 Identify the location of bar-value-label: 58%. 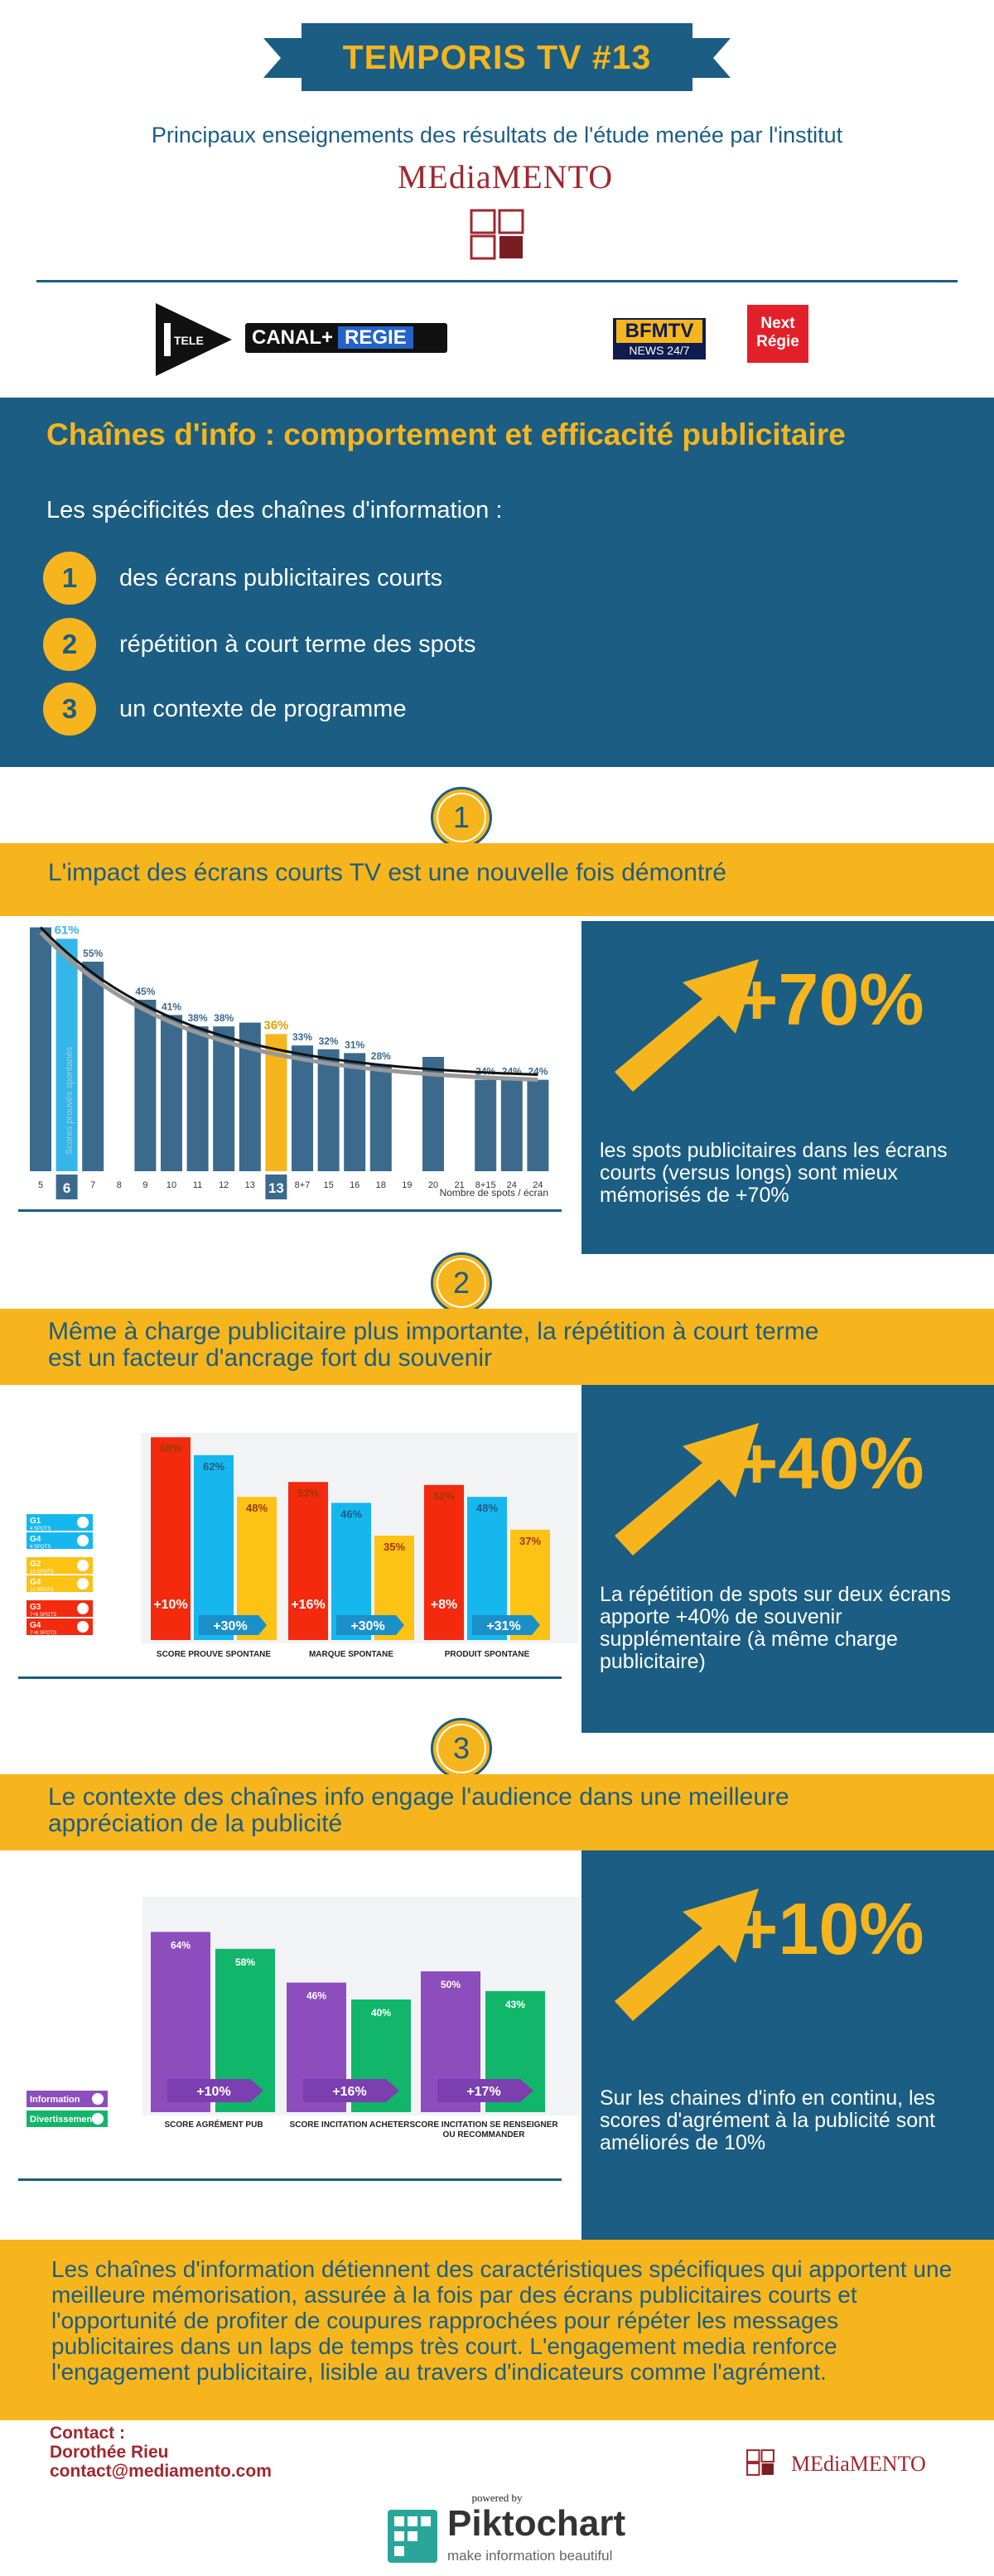
(245, 1962).